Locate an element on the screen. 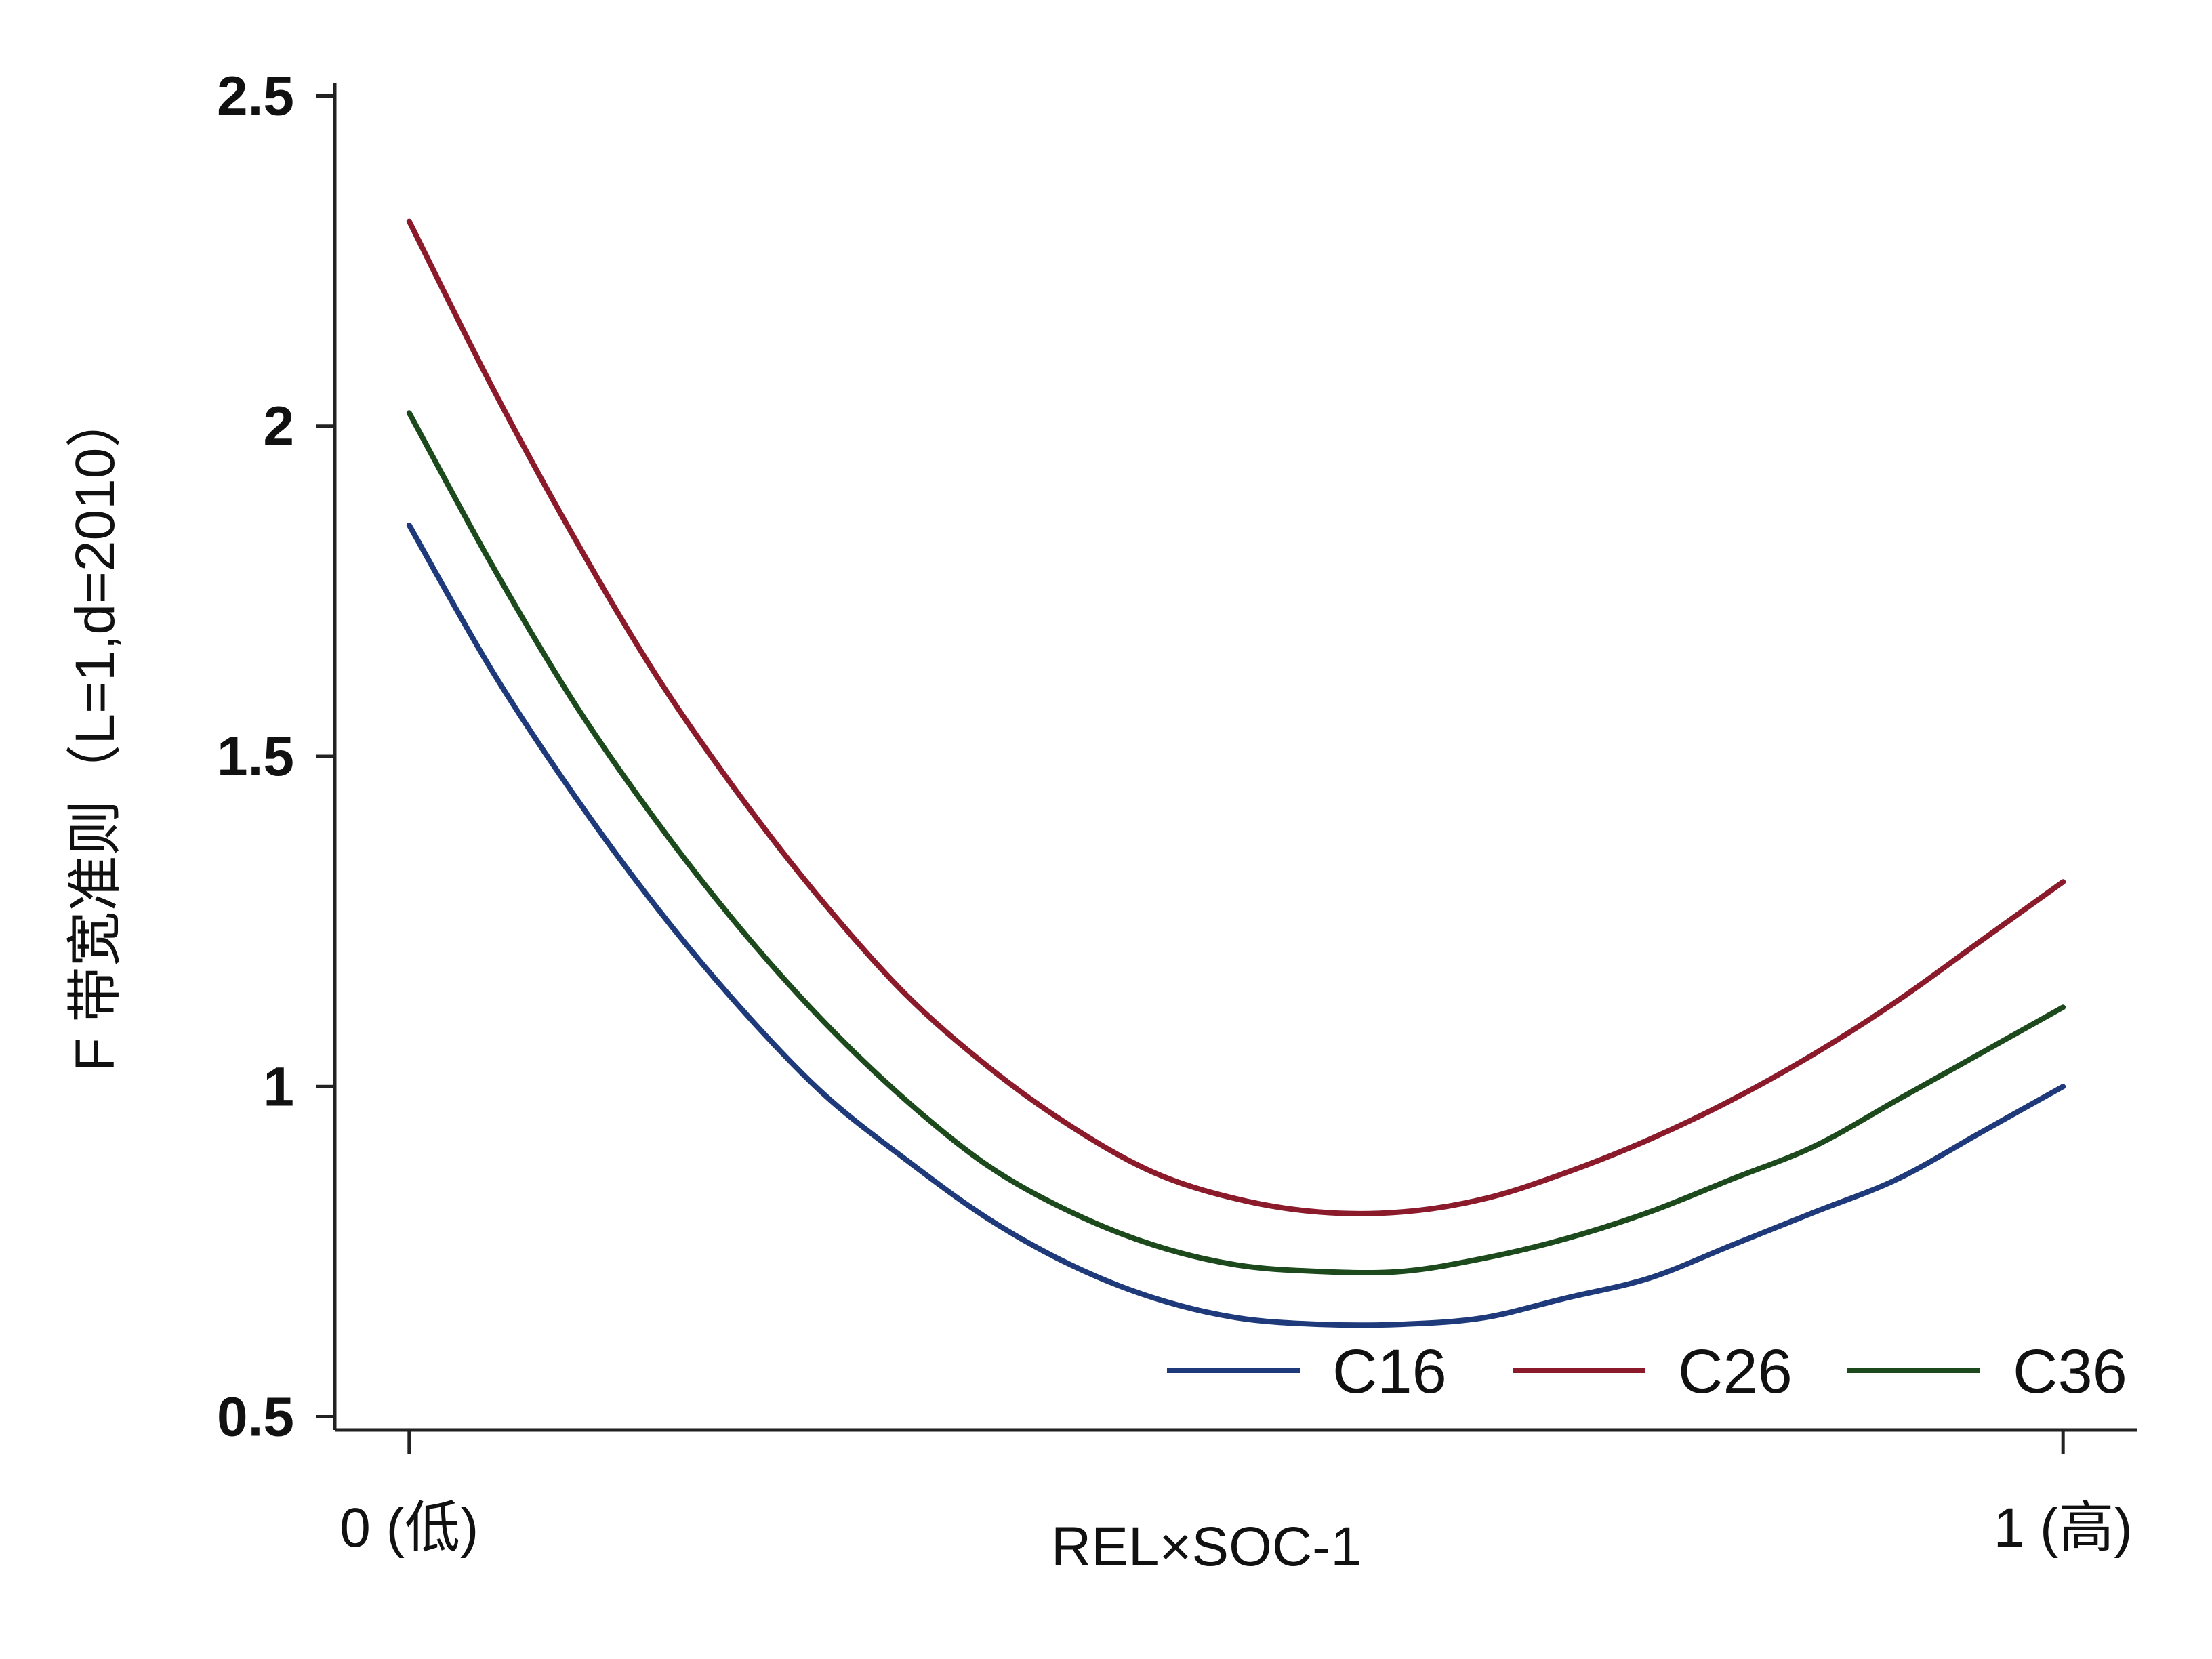 The height and width of the screenshot is (1659, 2212). legend: C16 C26 C36 is located at coordinates (1647, 1371).